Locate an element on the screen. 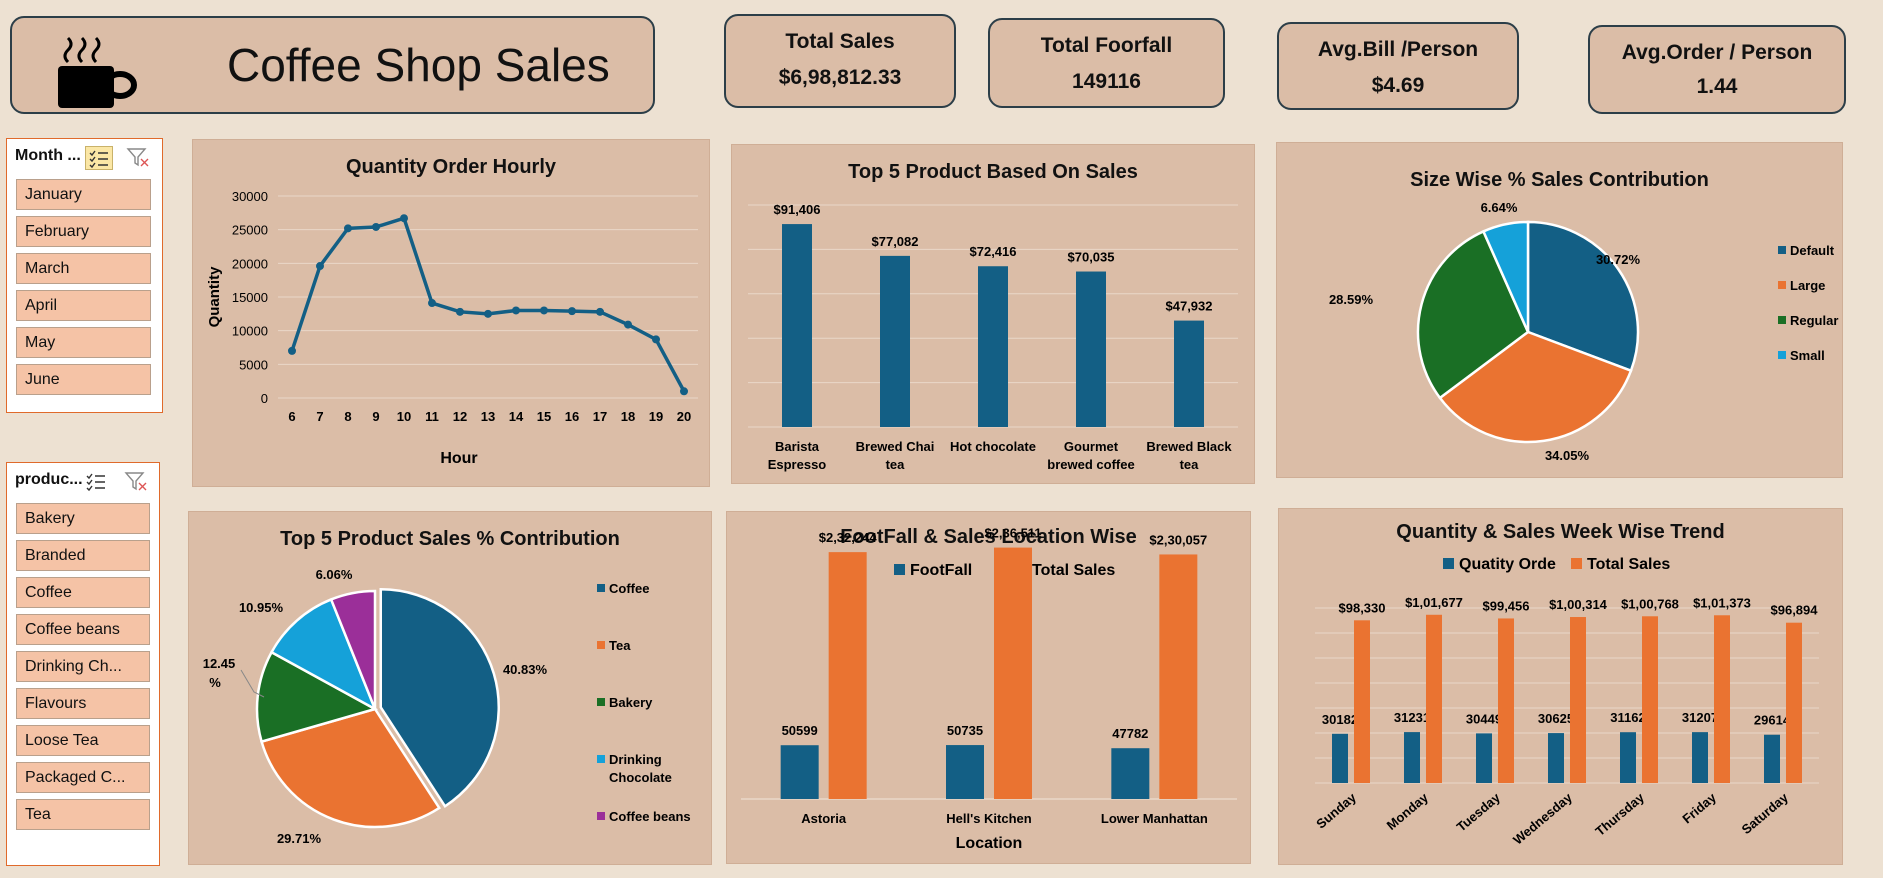 This screenshot has height=878, width=1883. legend-label: Small is located at coordinates (1807, 355).